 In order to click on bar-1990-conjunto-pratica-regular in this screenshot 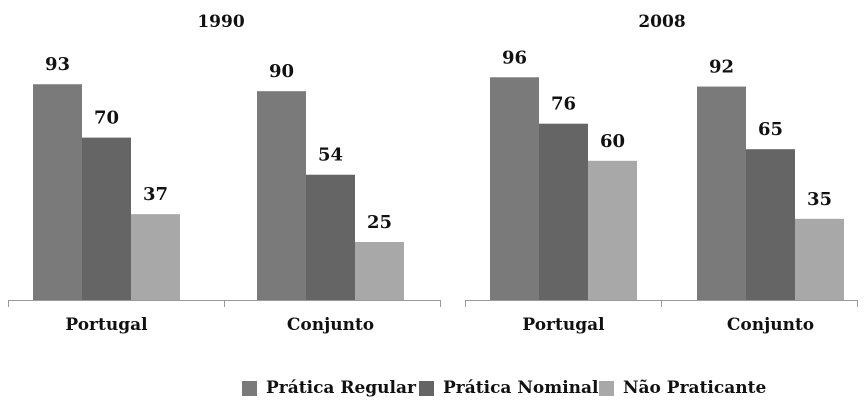, I will do `click(281, 195)`.